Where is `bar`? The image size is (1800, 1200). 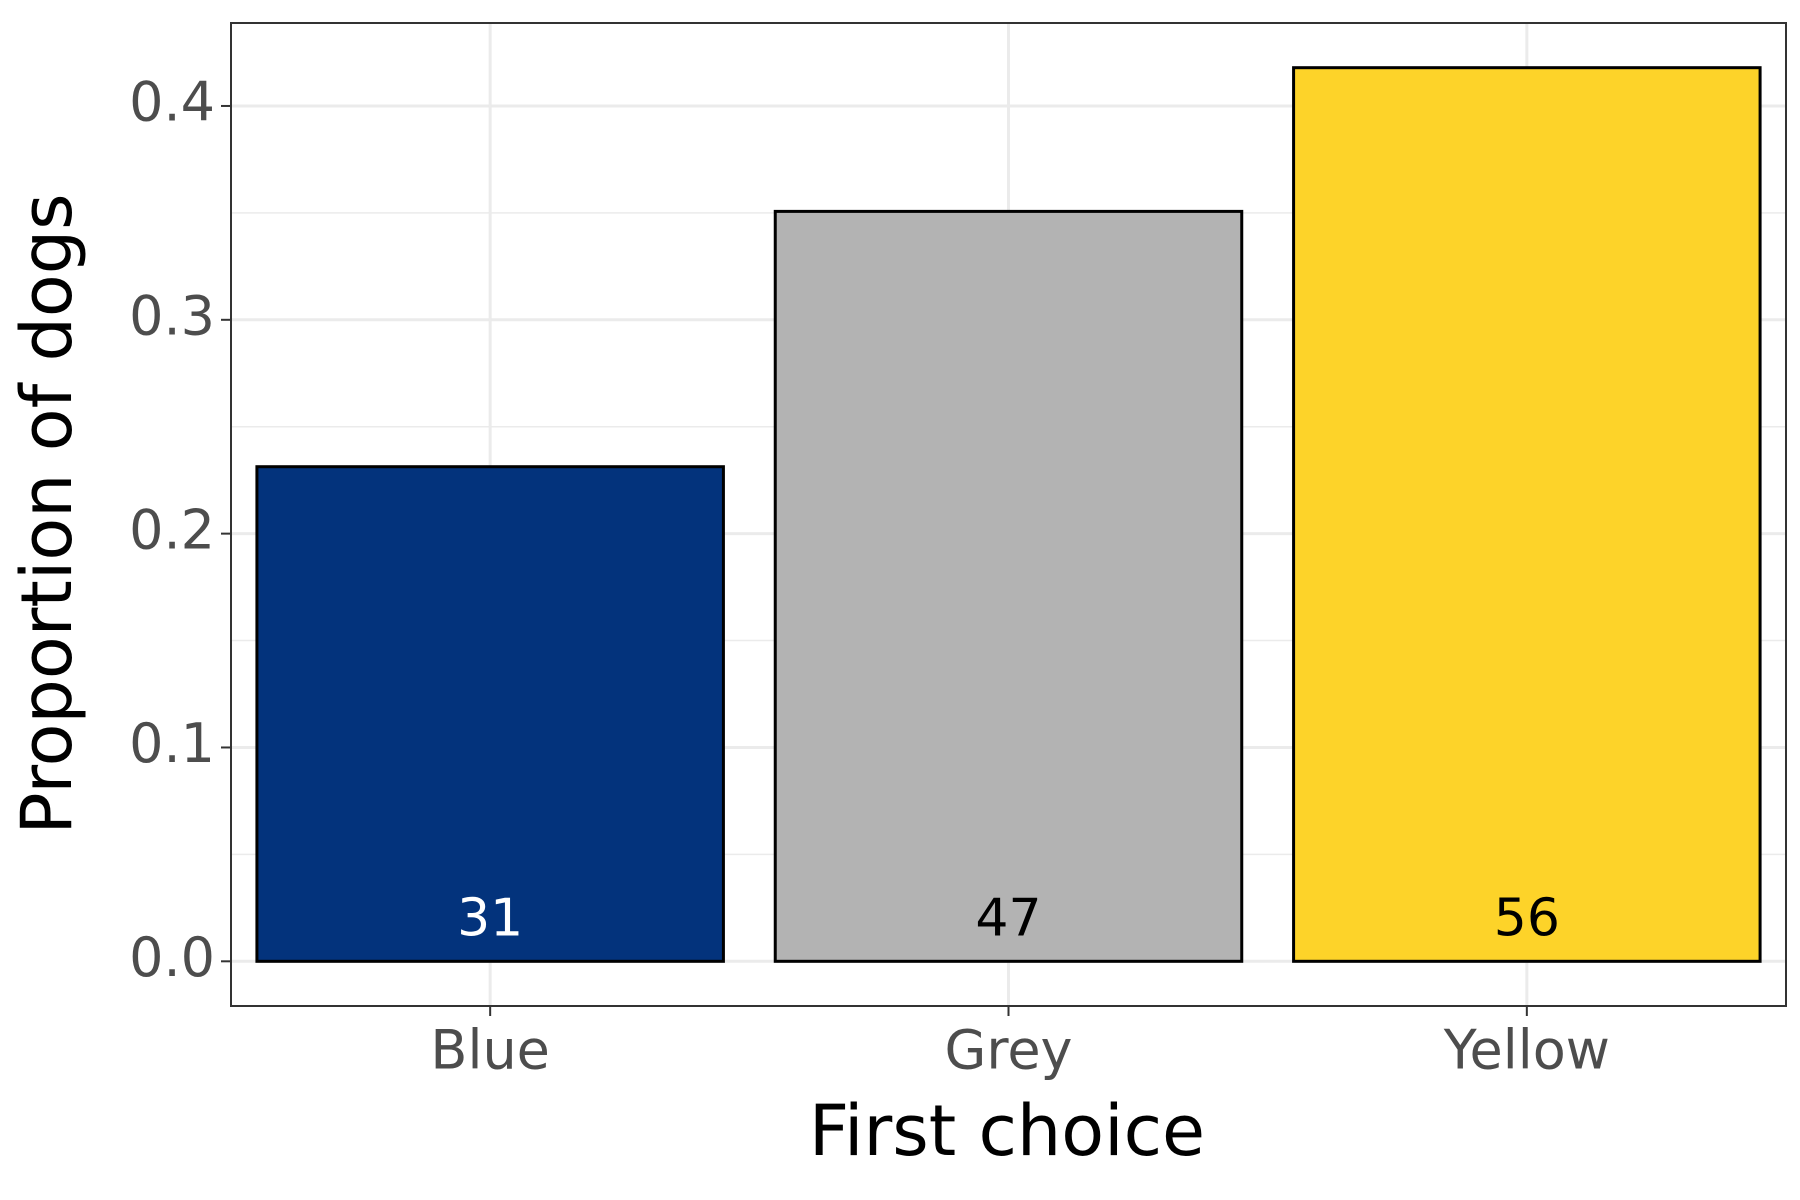
bar is located at coordinates (490, 714).